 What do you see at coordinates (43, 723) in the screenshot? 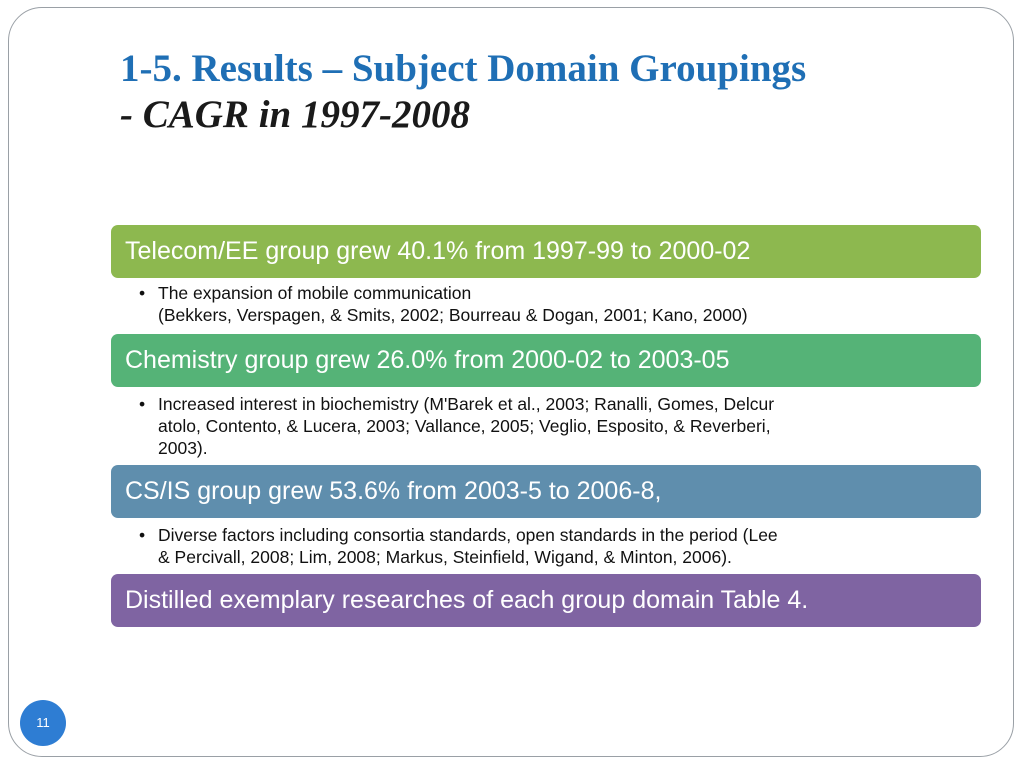
I see `page-number-badge: 11` at bounding box center [43, 723].